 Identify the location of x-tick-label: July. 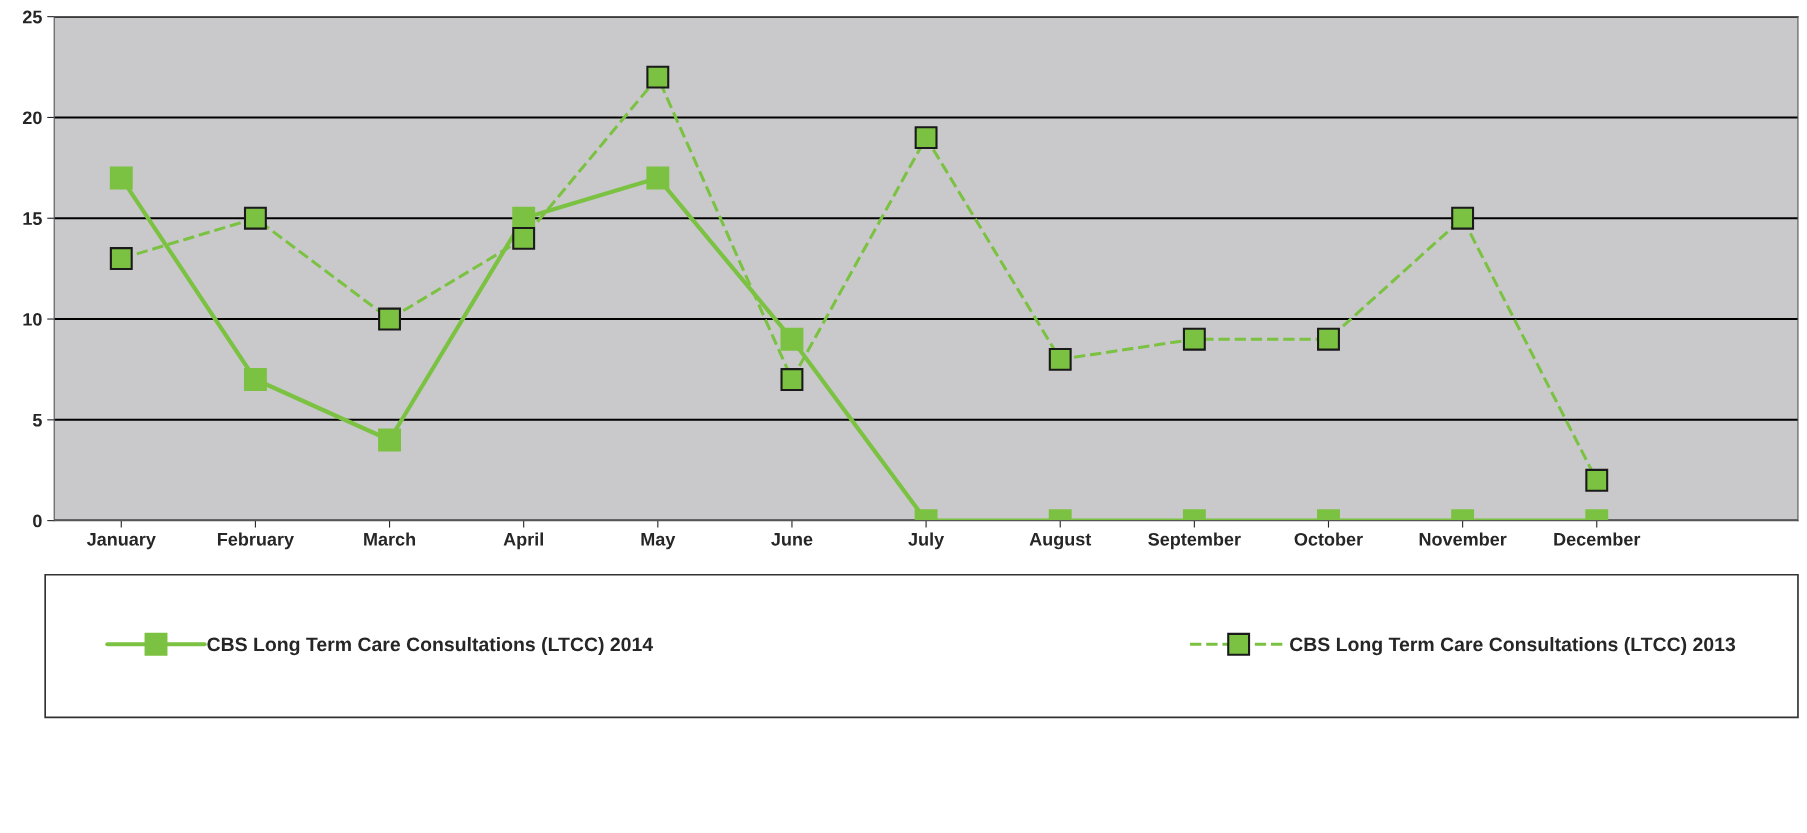
(926, 541).